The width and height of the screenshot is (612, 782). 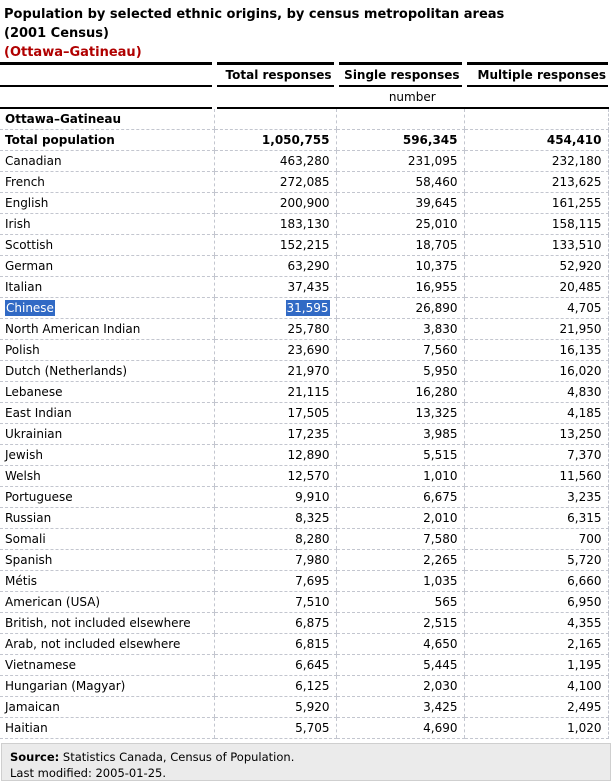 I want to click on row-label-cell: Ukrainian, so click(x=107, y=434).